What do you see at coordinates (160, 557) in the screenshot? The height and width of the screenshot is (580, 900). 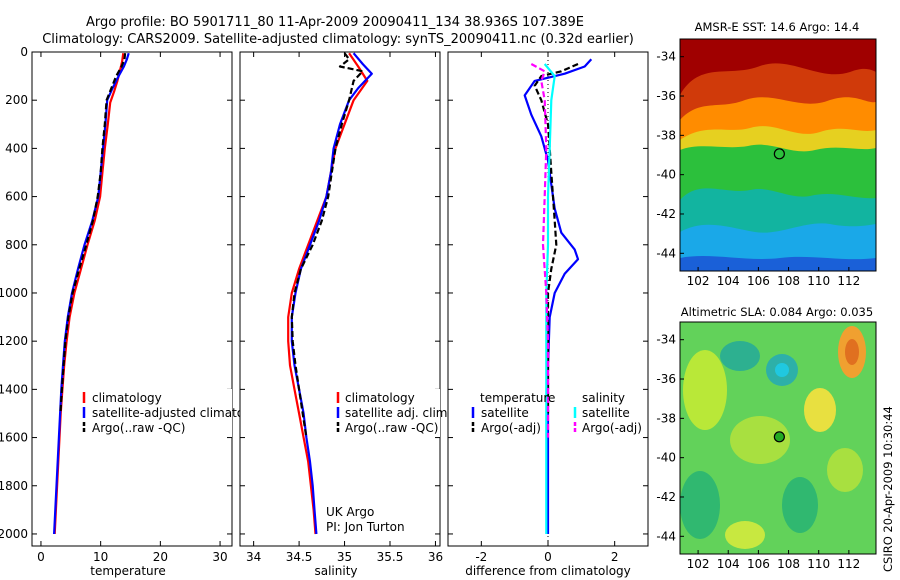 I see `x-tick-label: 20` at bounding box center [160, 557].